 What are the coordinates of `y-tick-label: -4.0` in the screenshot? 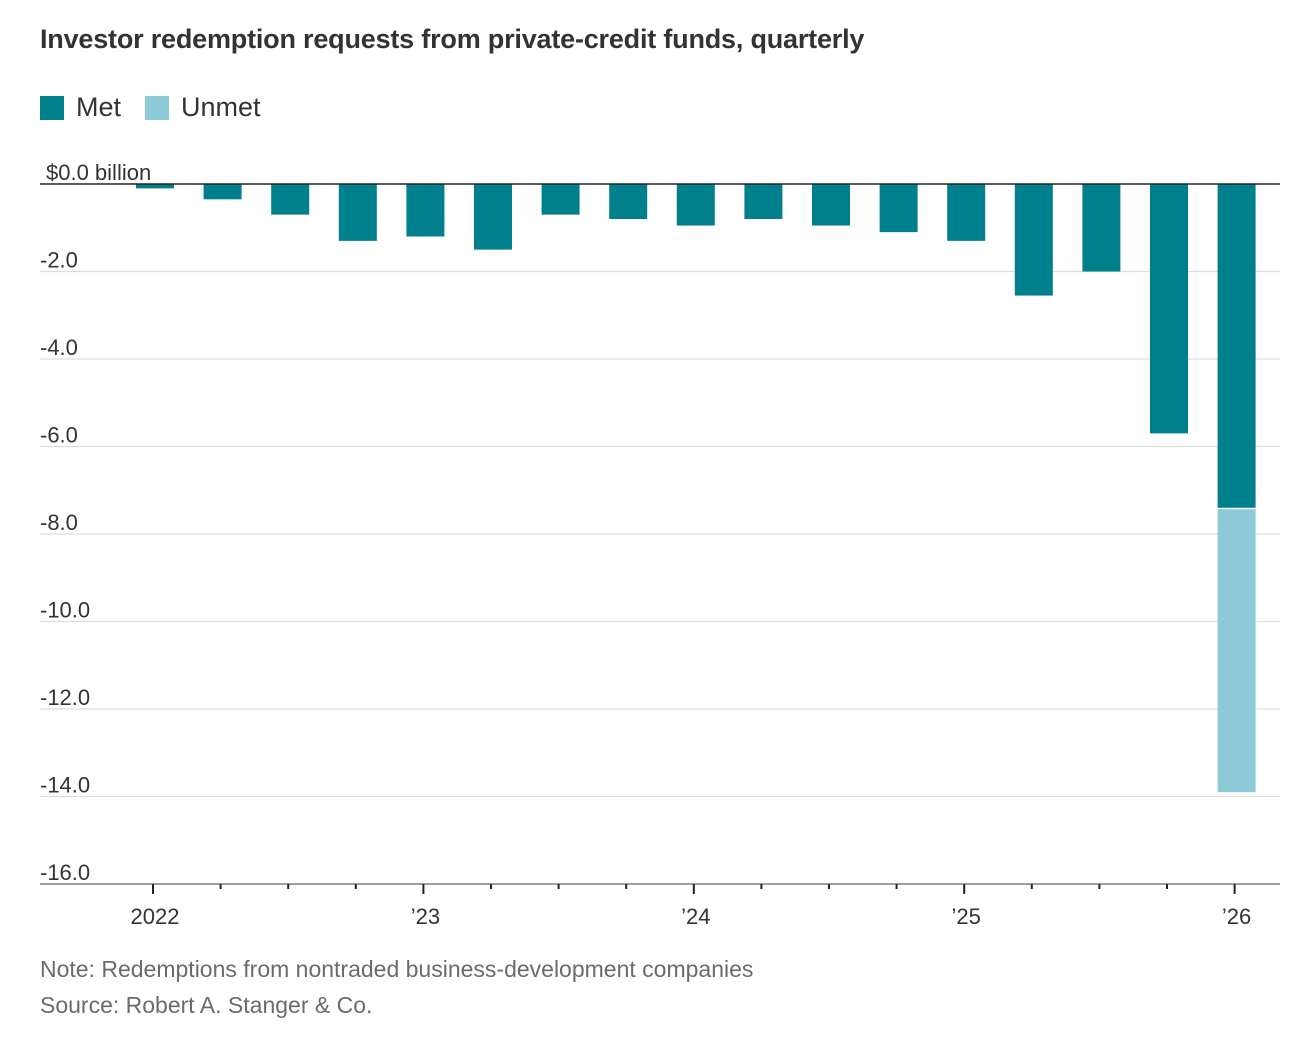 It's located at (59, 347).